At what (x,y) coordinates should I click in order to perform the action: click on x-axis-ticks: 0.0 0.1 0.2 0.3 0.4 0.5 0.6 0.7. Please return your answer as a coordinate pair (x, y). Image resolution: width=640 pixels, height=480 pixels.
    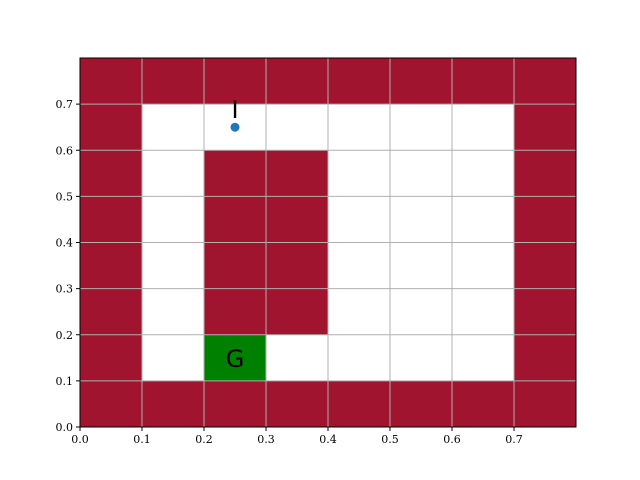
    Looking at the image, I should click on (297, 436).